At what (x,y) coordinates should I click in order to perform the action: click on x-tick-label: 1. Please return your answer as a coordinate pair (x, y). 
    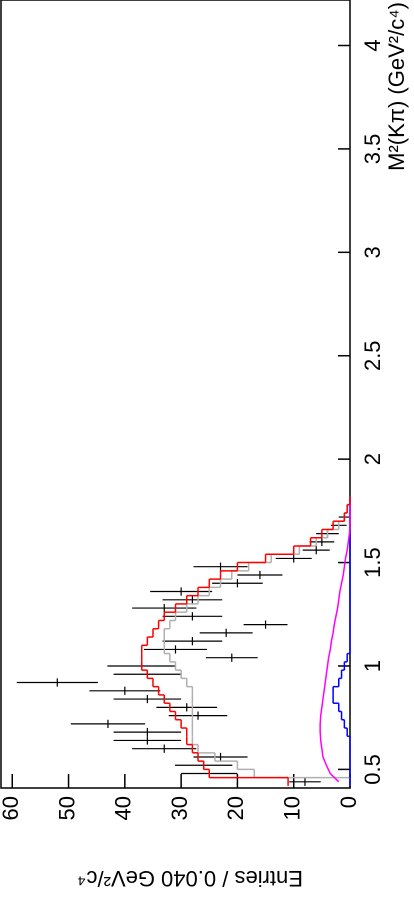
    Looking at the image, I should click on (372, 666).